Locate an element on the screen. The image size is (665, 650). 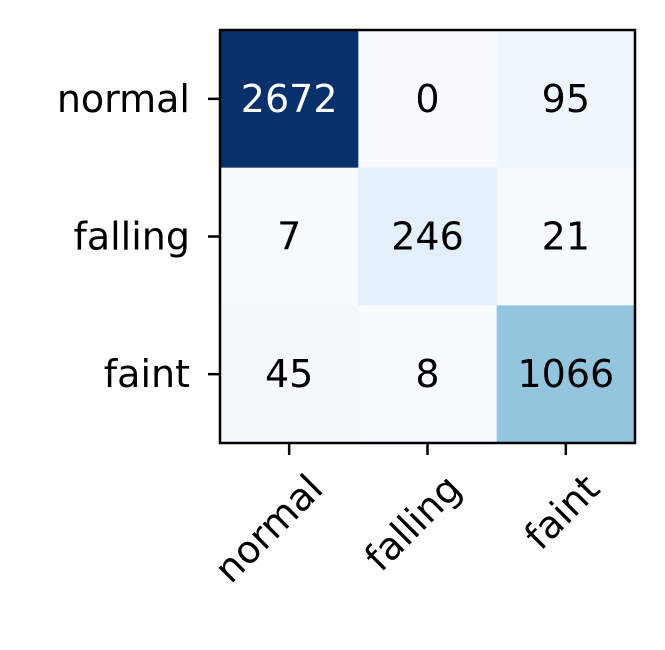
cell-value-label: 0 is located at coordinates (427, 99).